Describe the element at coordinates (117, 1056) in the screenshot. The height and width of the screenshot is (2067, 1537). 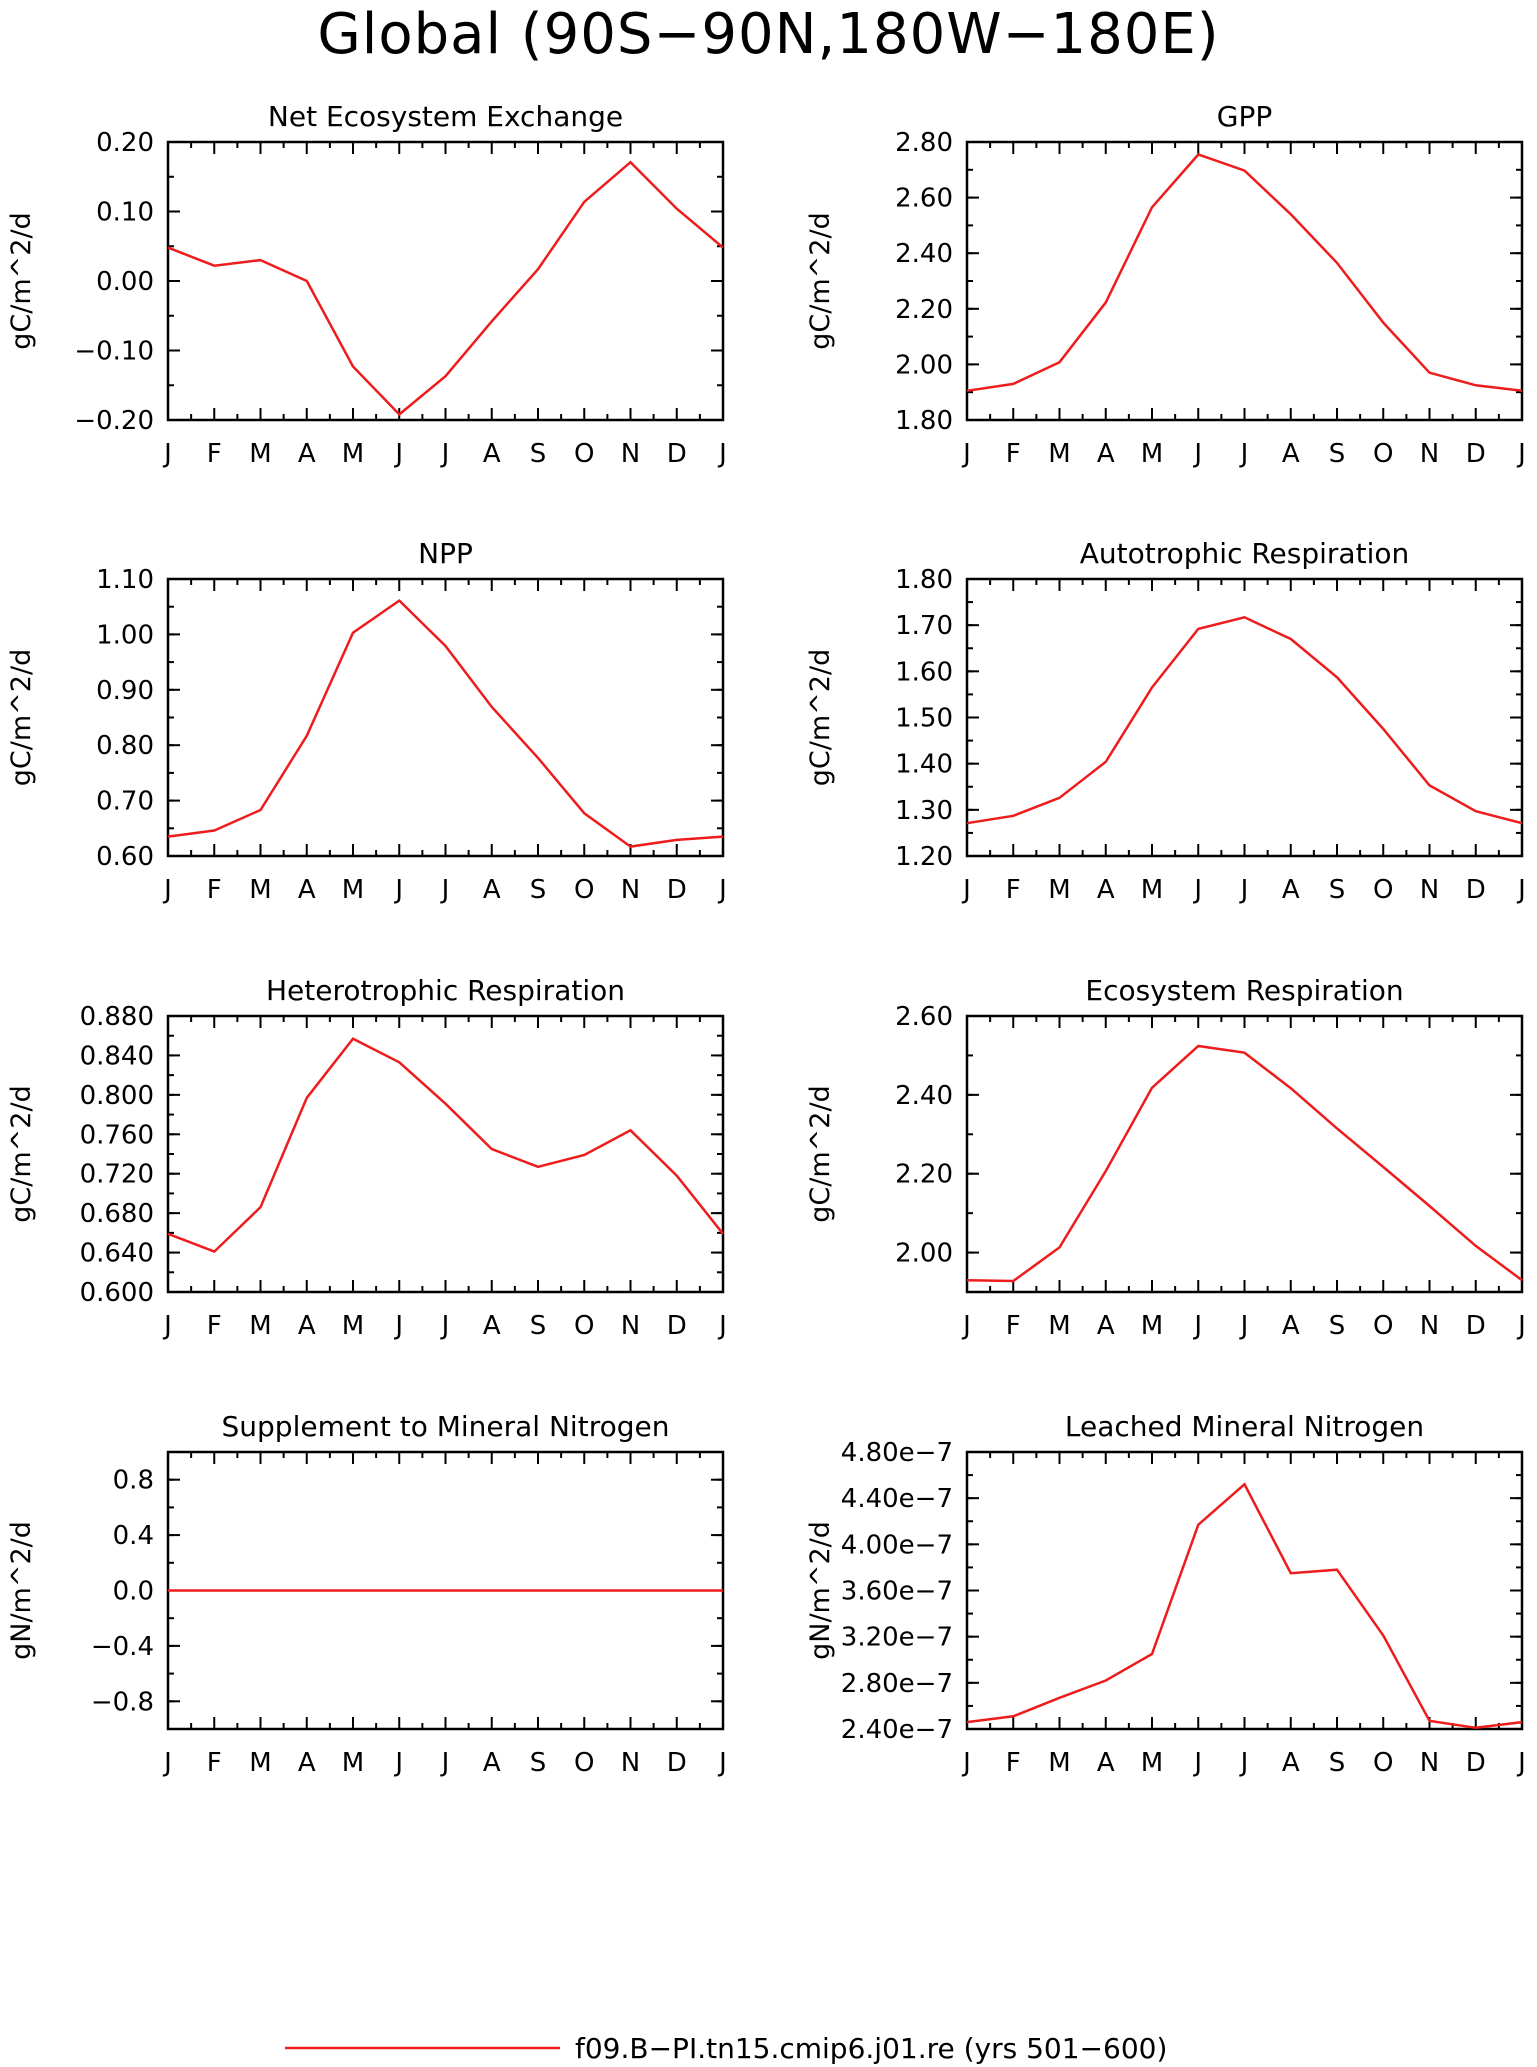
I see `y-tick-label: 0.840` at that location.